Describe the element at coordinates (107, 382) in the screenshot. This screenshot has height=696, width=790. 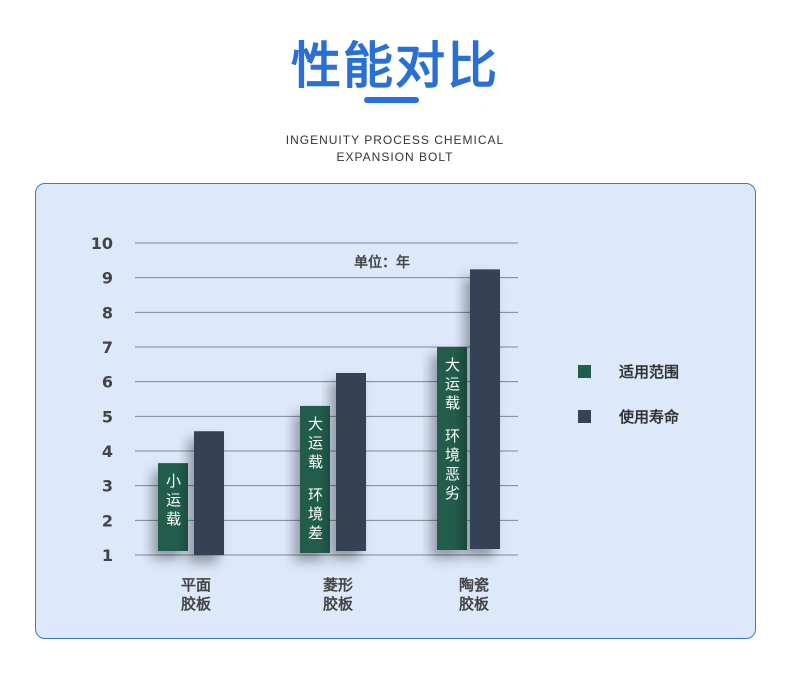
I see `y-tick-label: 6` at that location.